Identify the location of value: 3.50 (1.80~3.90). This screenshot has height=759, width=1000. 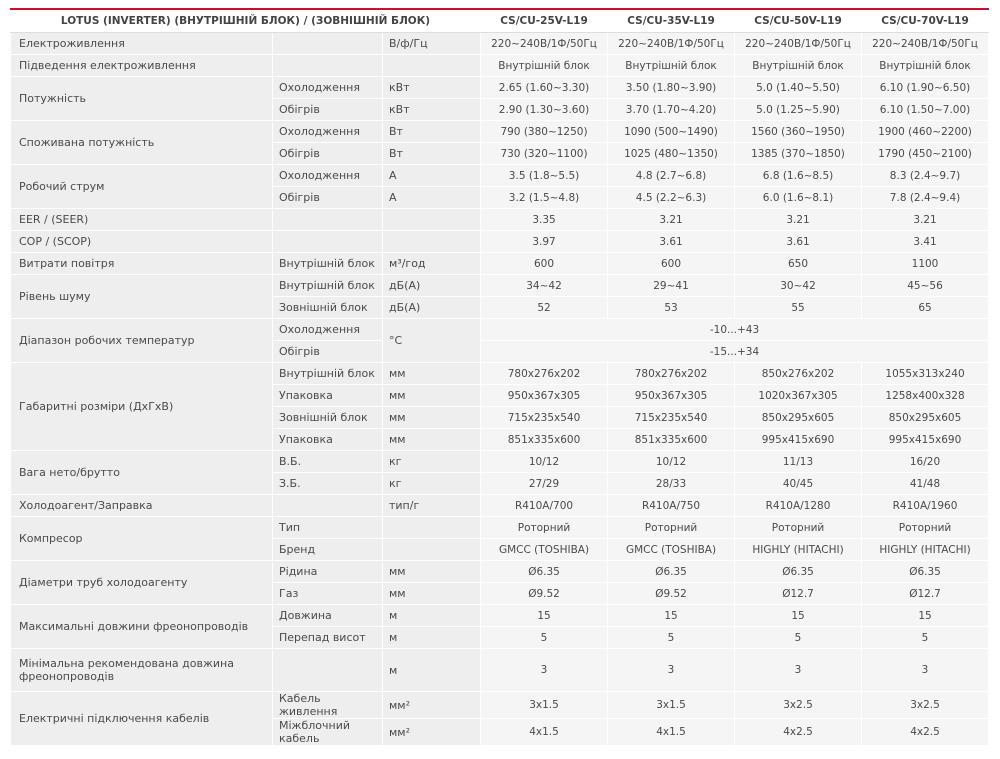
(671, 87).